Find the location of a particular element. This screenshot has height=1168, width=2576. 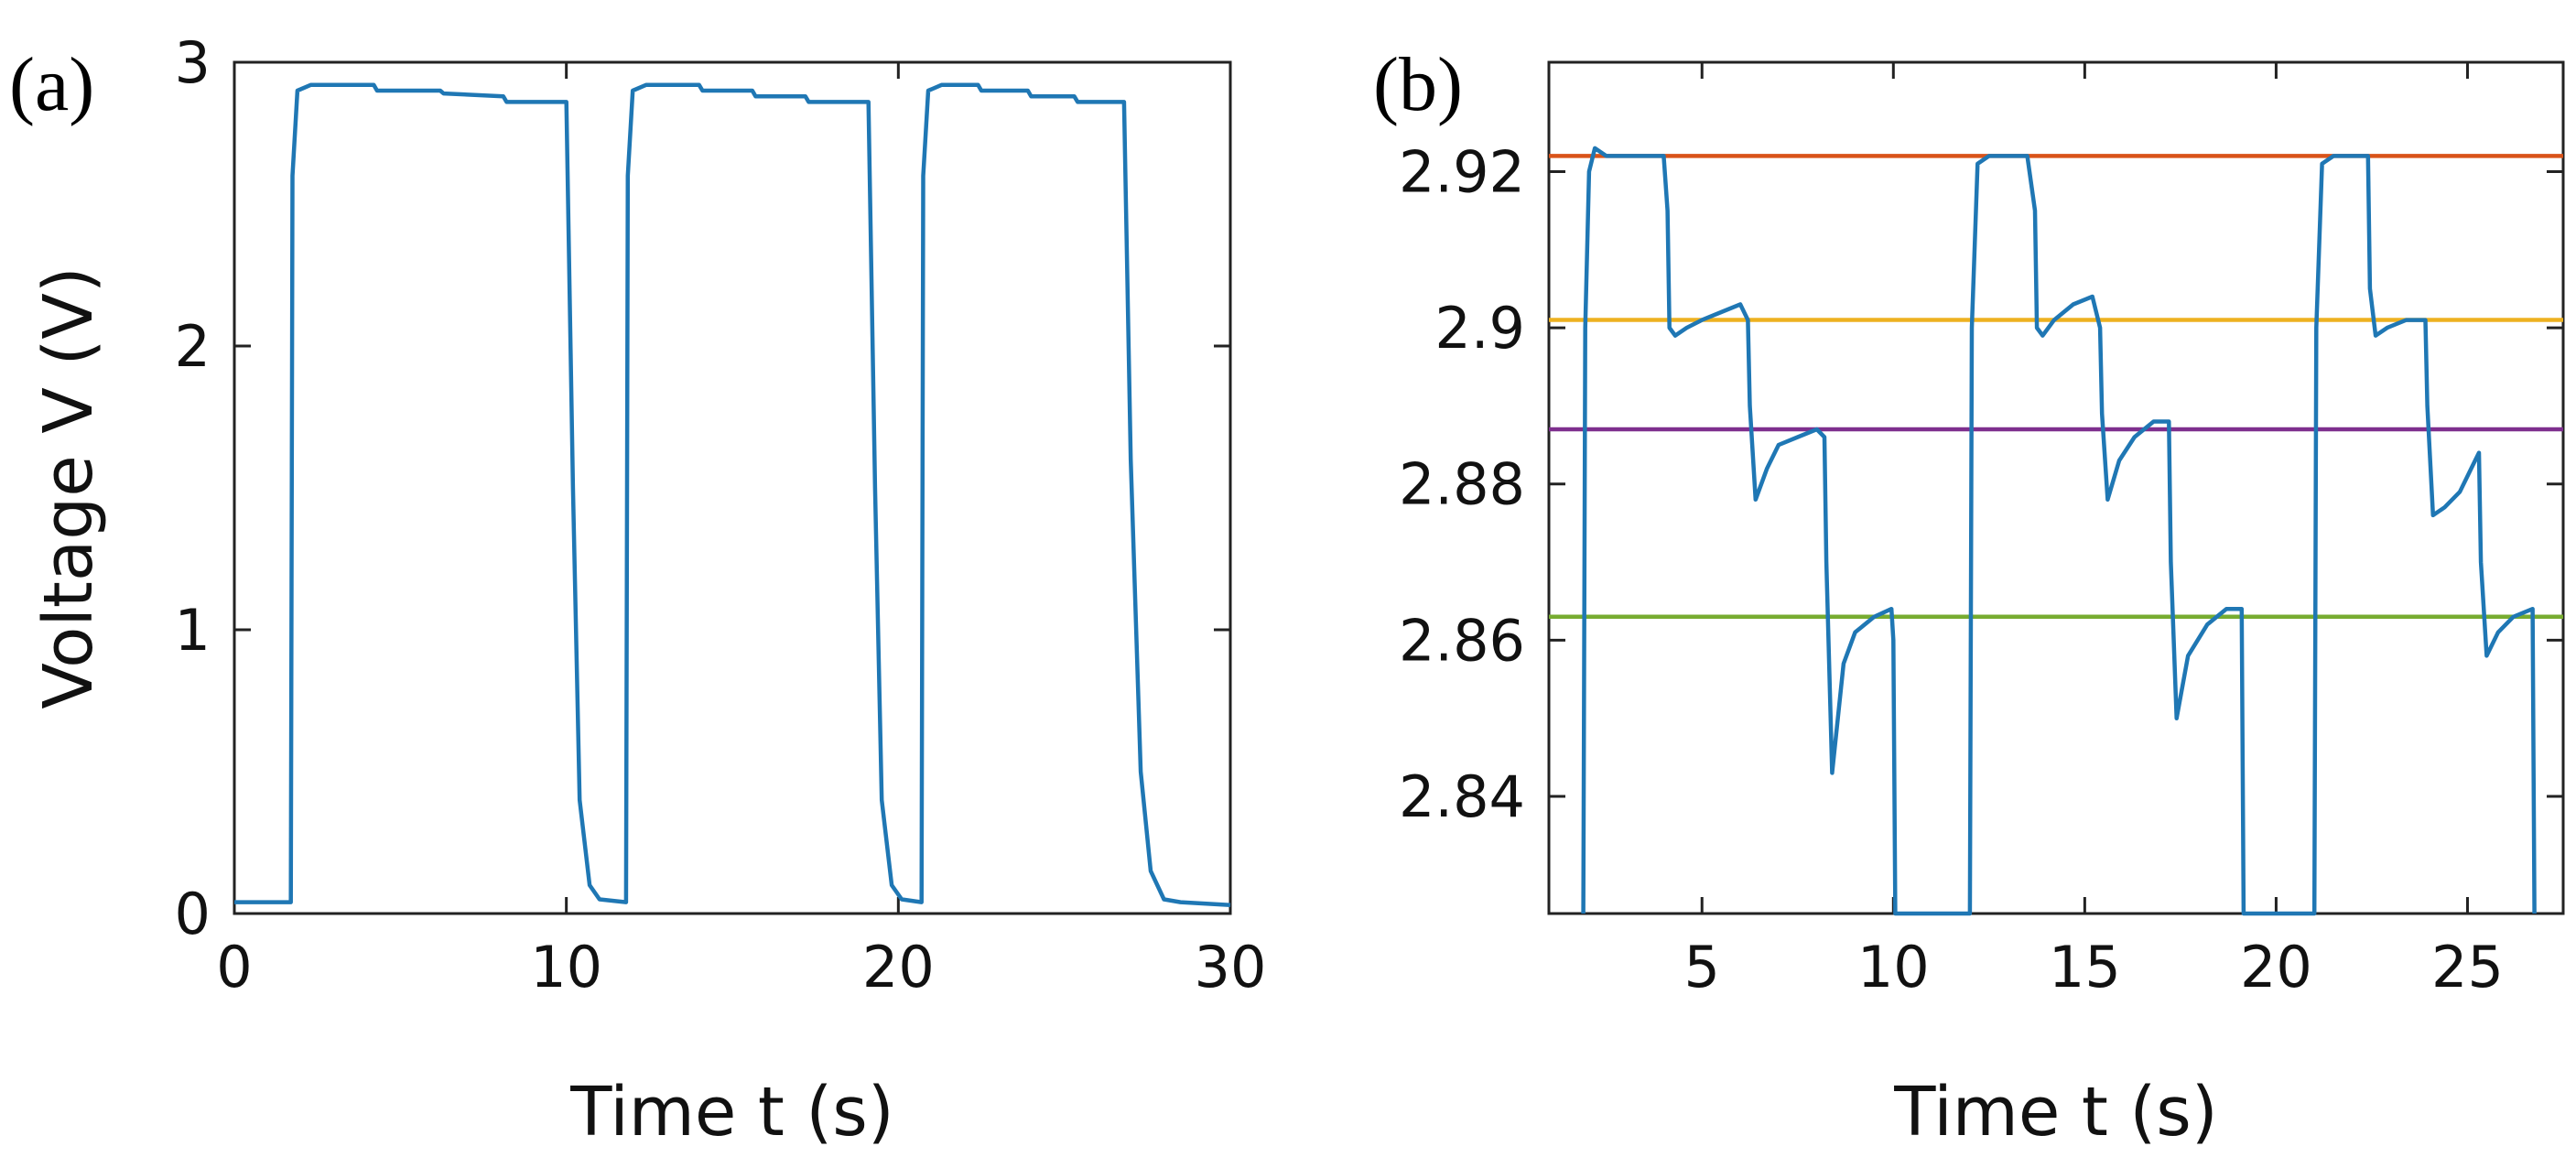

x-tick-label: 15 is located at coordinates (2085, 967).